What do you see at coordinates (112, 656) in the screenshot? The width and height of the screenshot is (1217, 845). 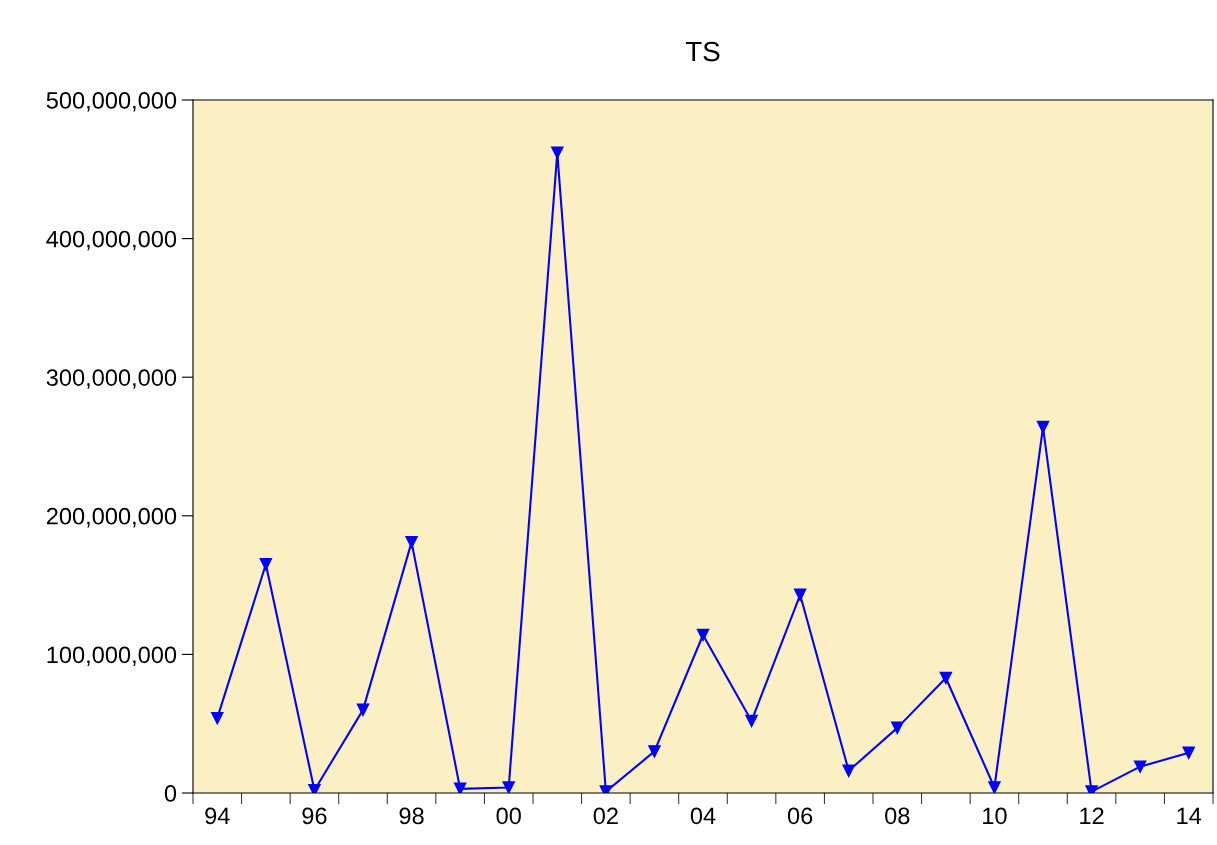 I see `y-tick-label: 100,000,000` at bounding box center [112, 656].